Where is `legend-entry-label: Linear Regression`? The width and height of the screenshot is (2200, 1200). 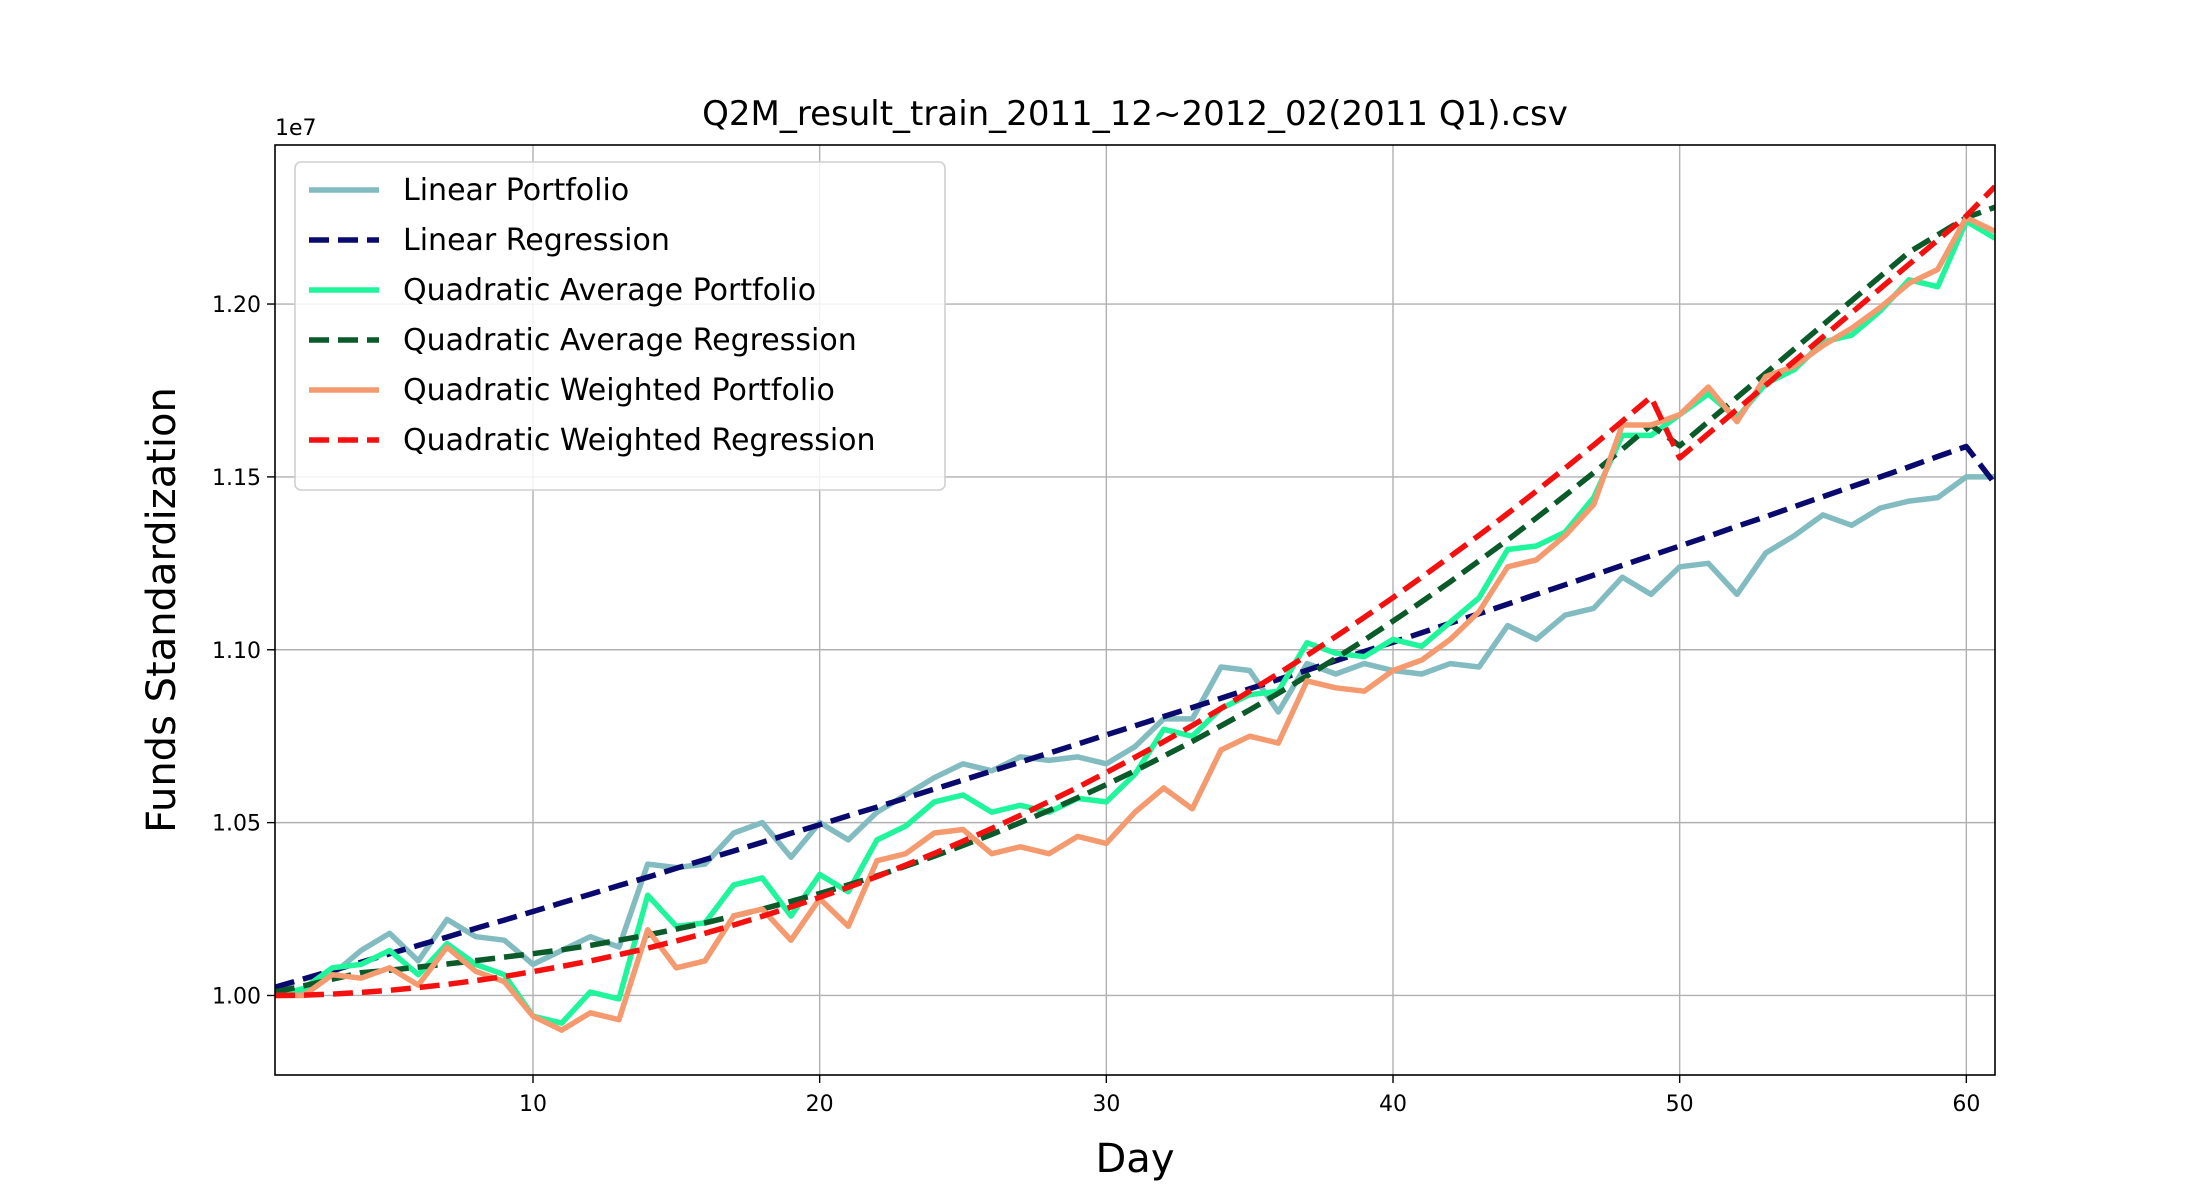 legend-entry-label: Linear Regression is located at coordinates (536, 240).